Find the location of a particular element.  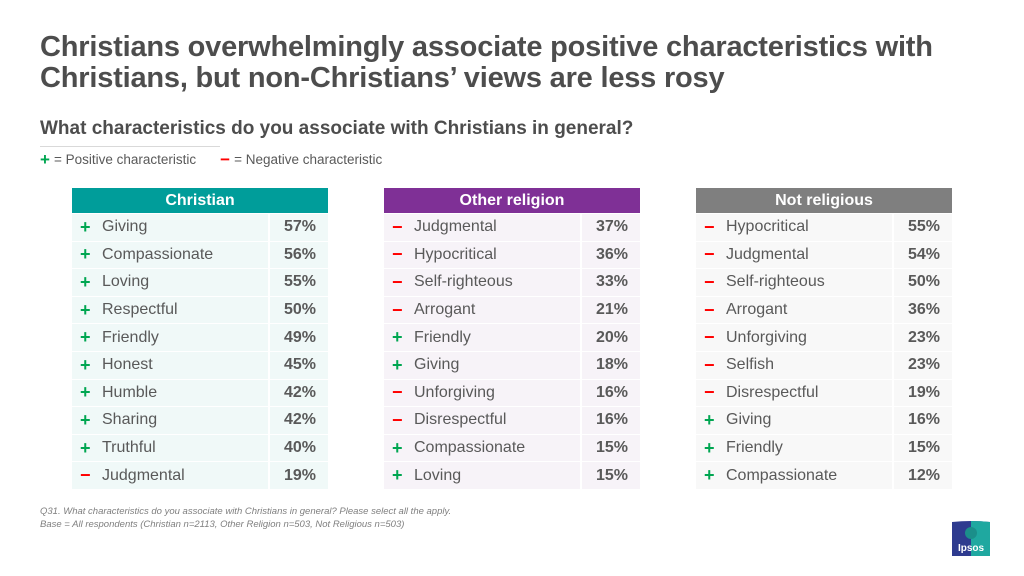

table-row: + Giving 18% is located at coordinates (512, 364).